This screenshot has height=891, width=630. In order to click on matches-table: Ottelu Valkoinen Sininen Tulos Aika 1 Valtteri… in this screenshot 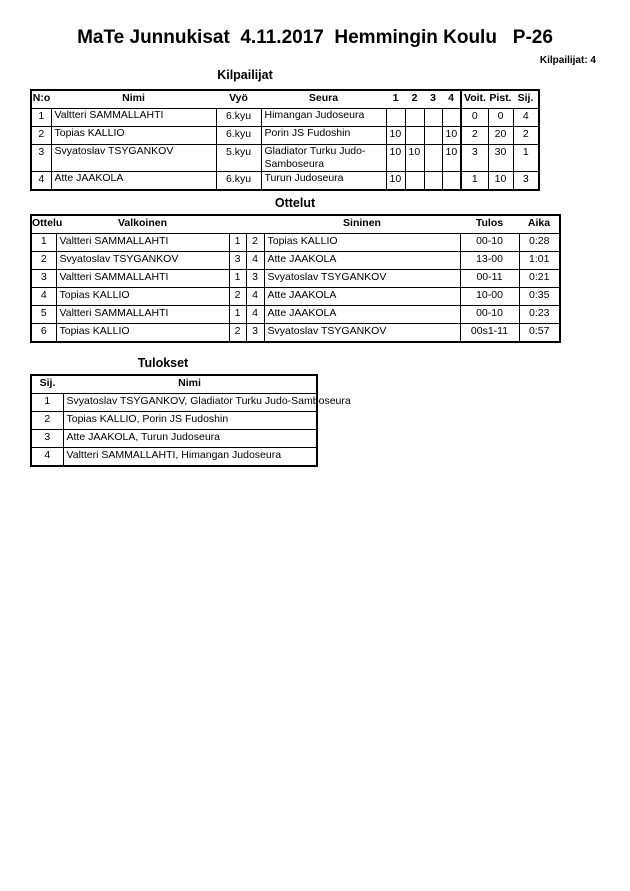, I will do `click(295, 278)`.